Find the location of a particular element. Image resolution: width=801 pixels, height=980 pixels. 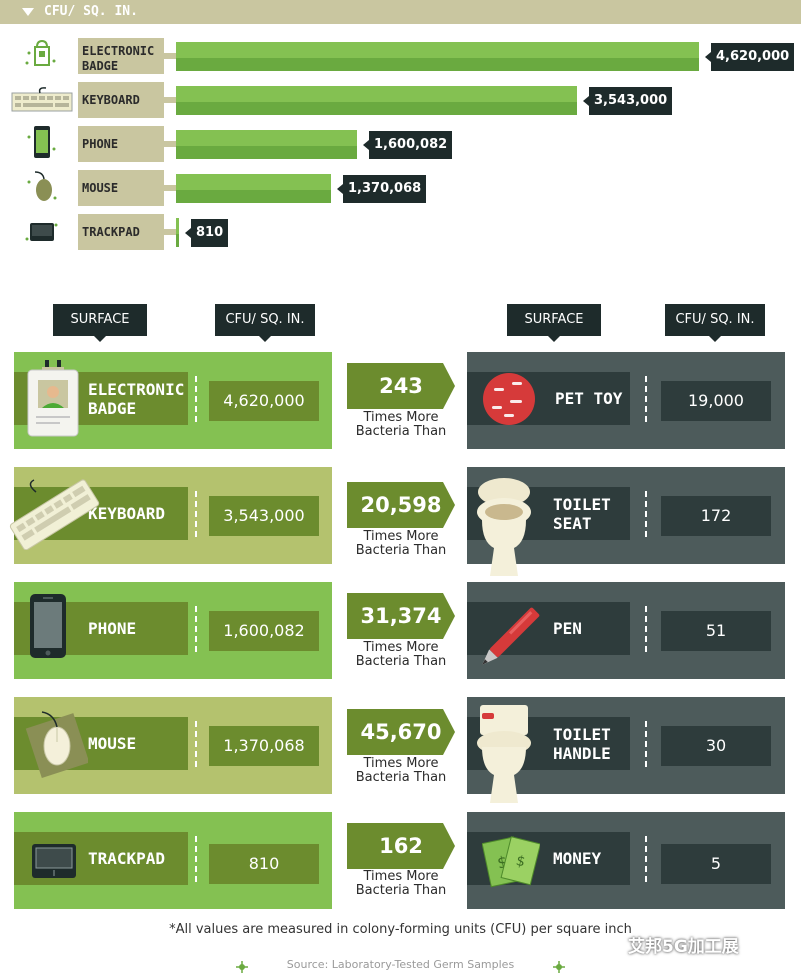

bar-value-phone: 1,600,082 is located at coordinates (407, 145).